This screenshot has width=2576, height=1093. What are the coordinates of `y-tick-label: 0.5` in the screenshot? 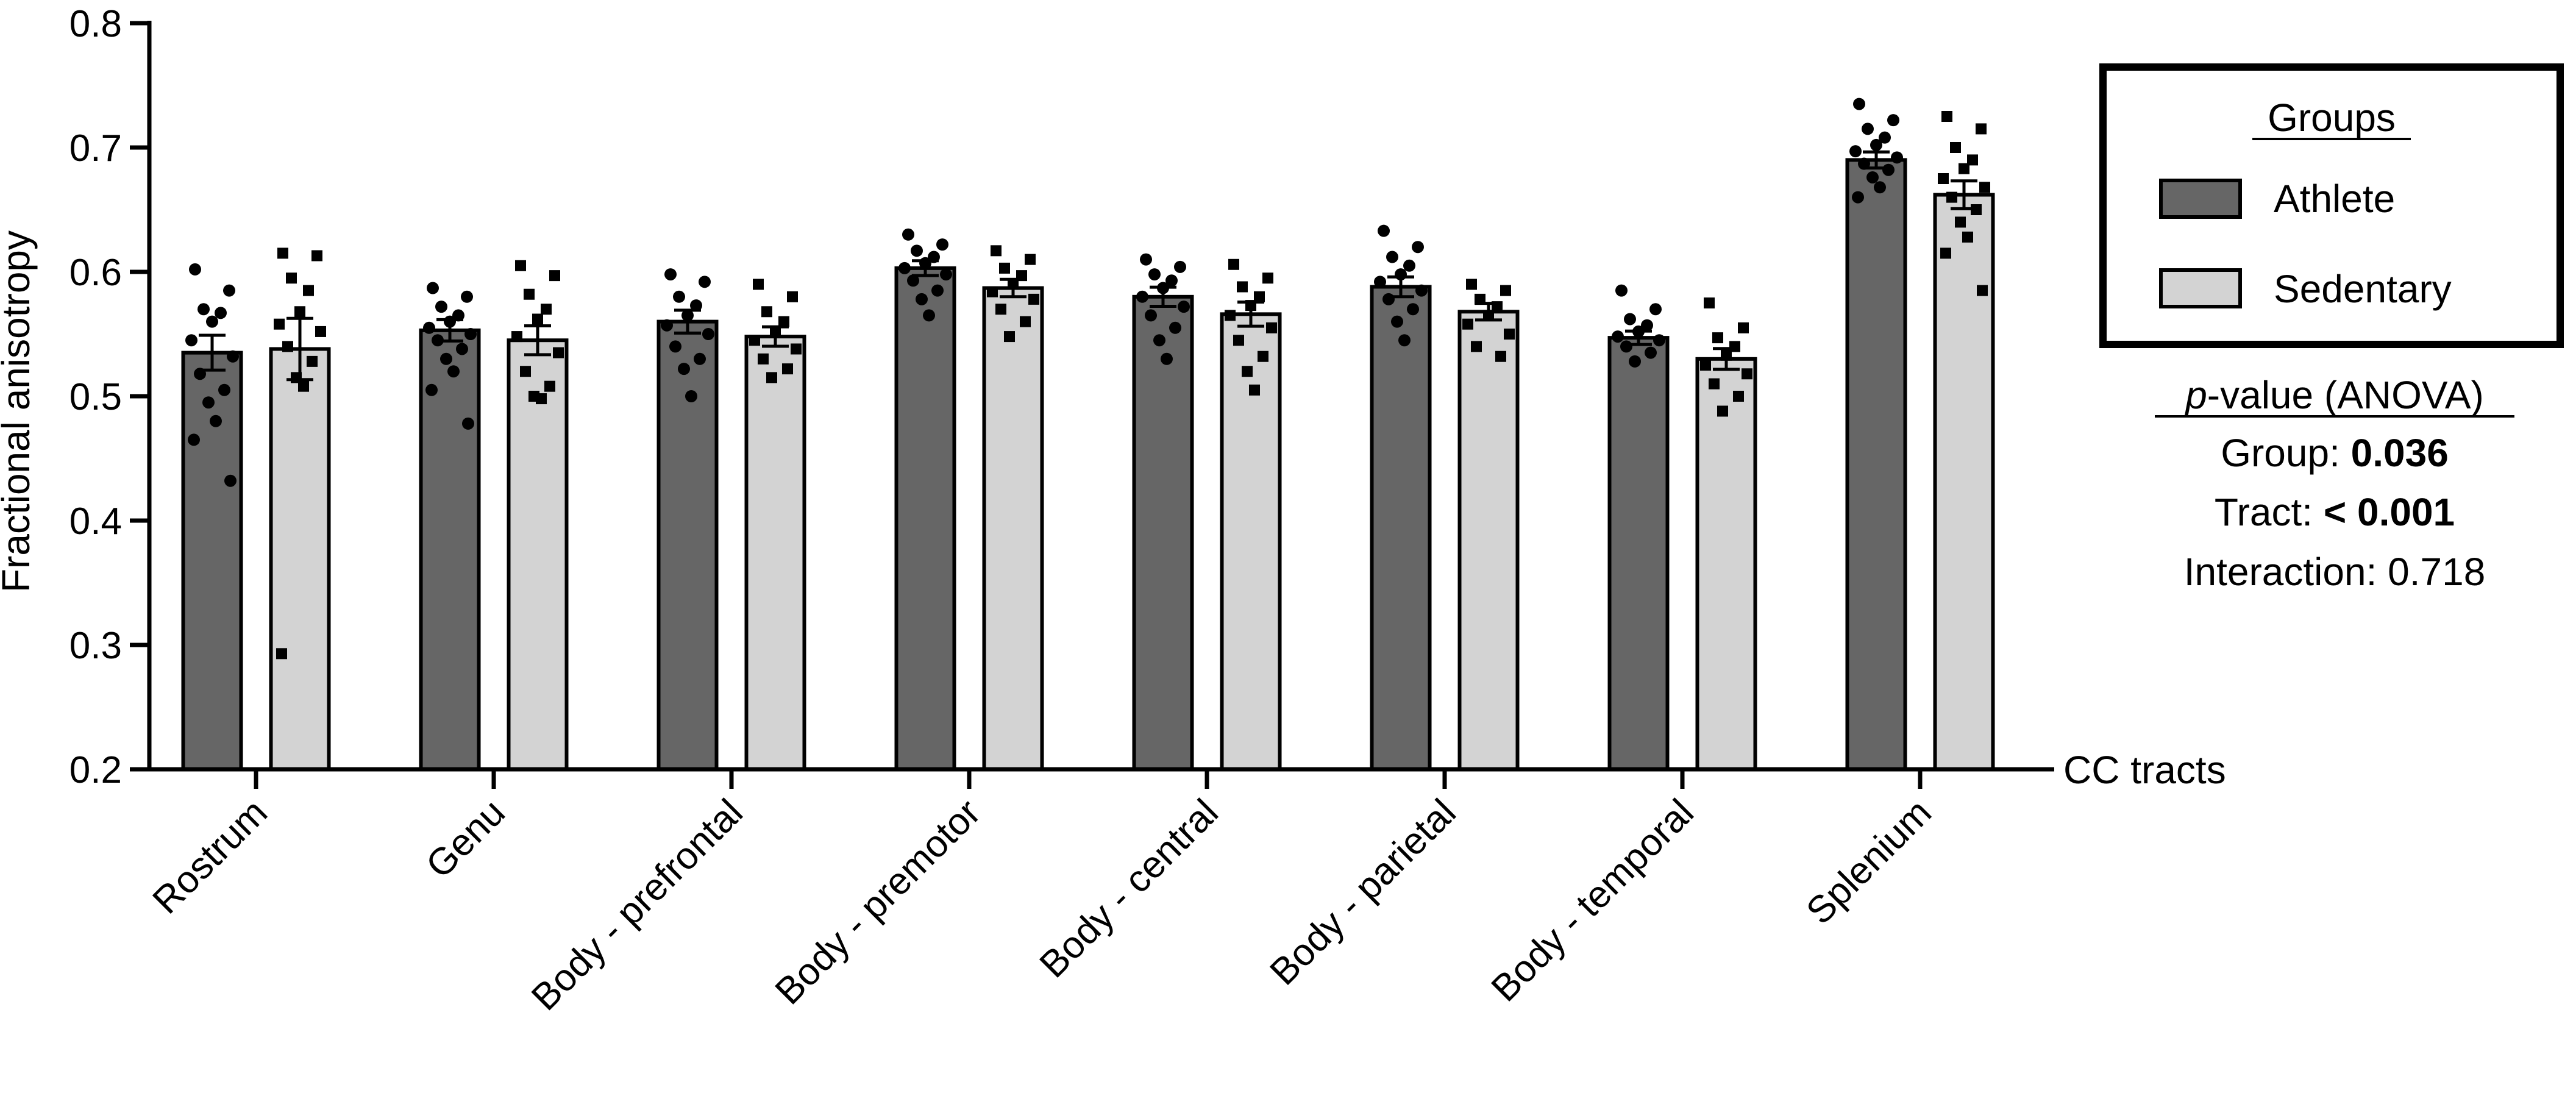 It's located at (95, 397).